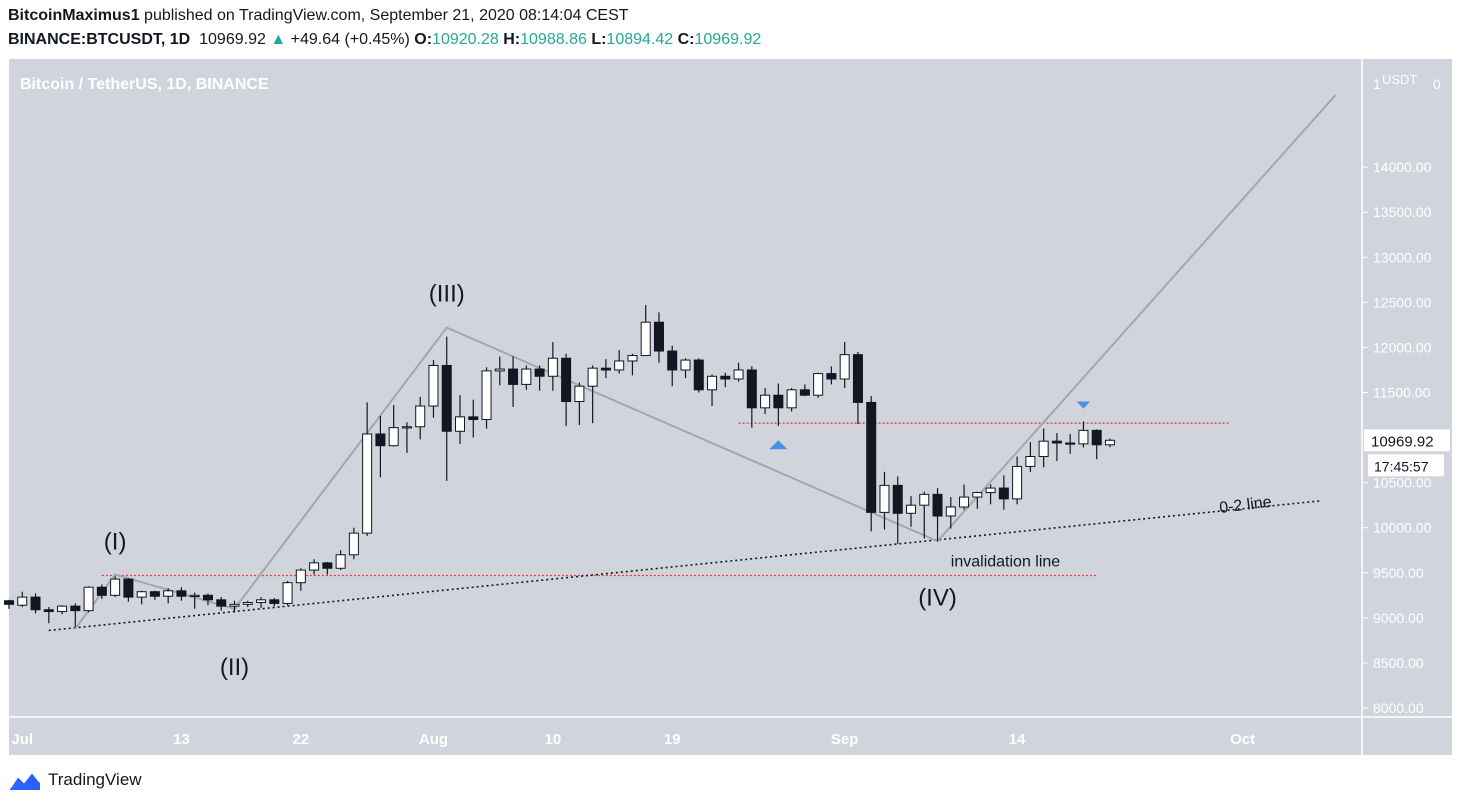 This screenshot has width=1461, height=806. What do you see at coordinates (778, 445) in the screenshot?
I see `up-marker-icon` at bounding box center [778, 445].